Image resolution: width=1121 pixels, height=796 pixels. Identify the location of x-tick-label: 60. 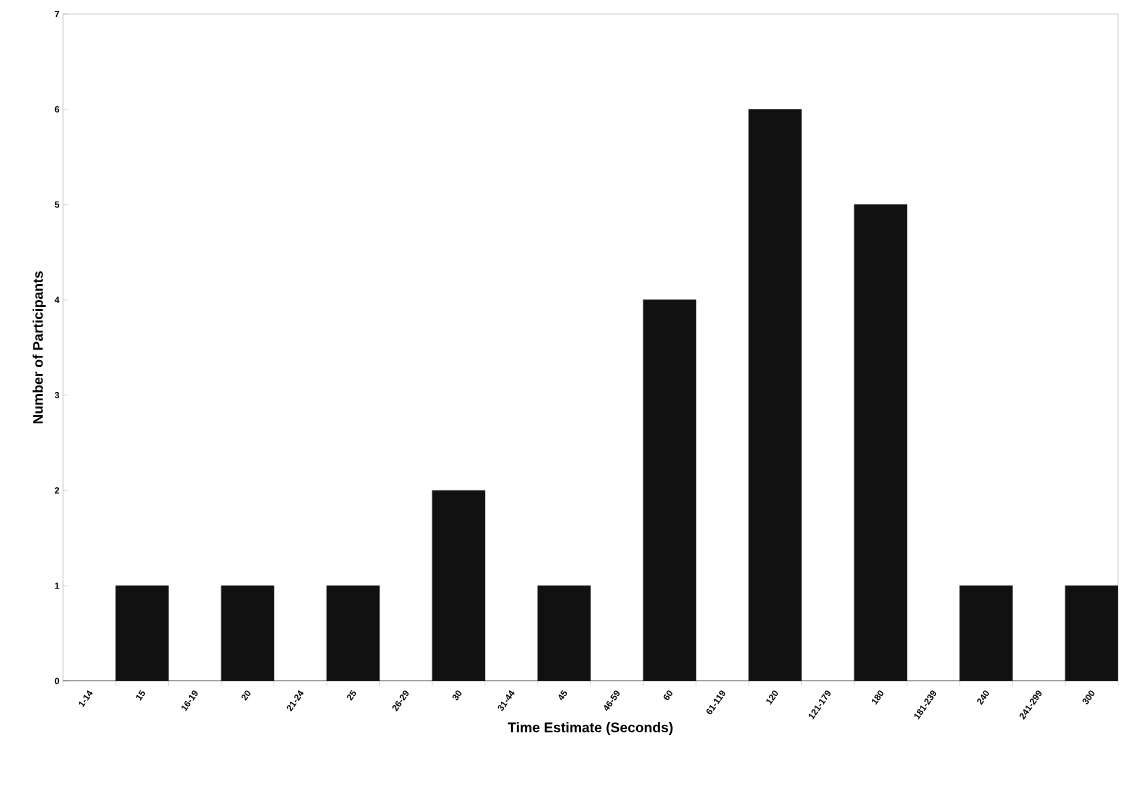
(668, 695).